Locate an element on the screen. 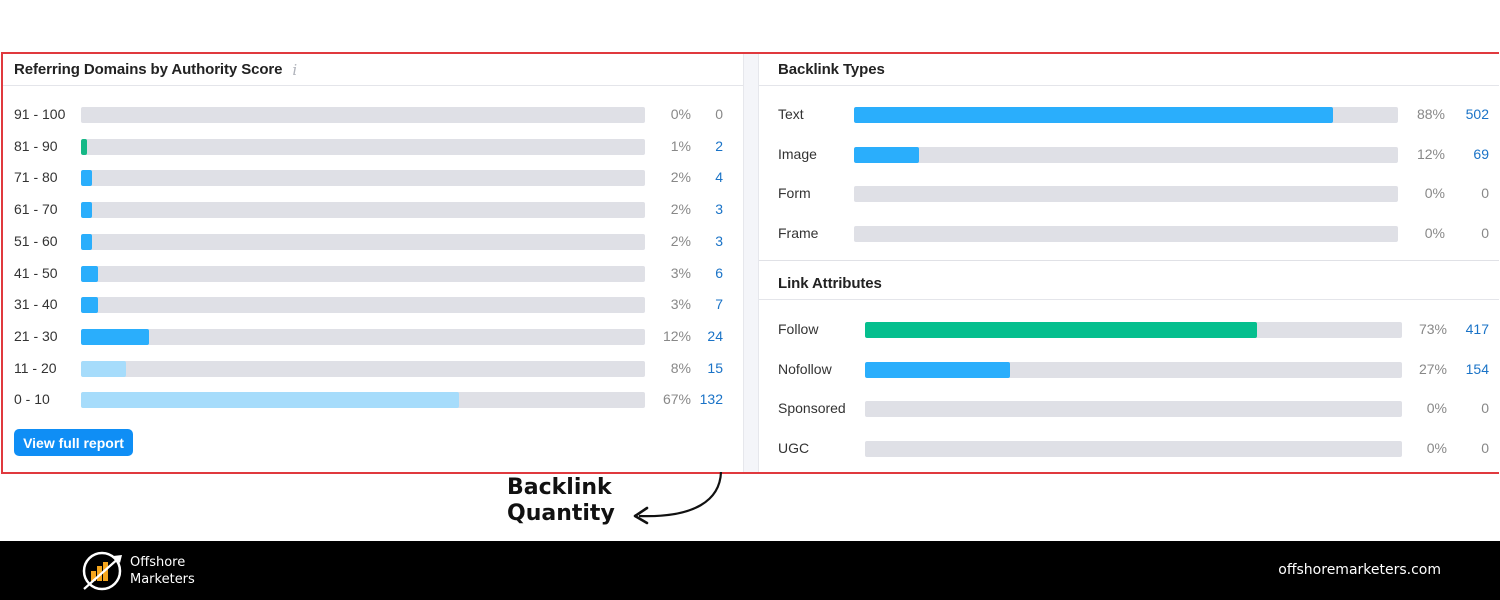  row-percent: 12% is located at coordinates (676, 335).